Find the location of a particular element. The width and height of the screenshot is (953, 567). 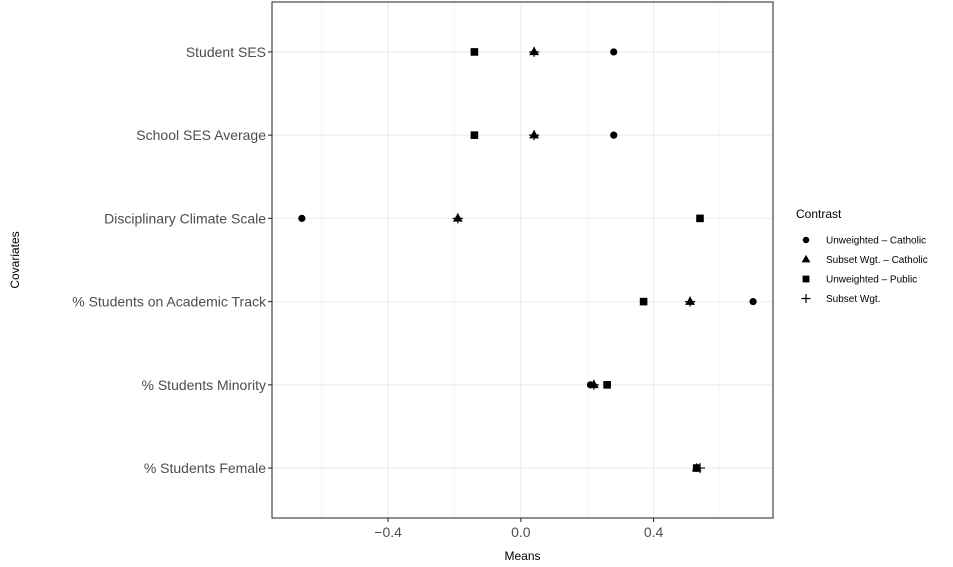

x-tick-label: 0.0 is located at coordinates (521, 532).